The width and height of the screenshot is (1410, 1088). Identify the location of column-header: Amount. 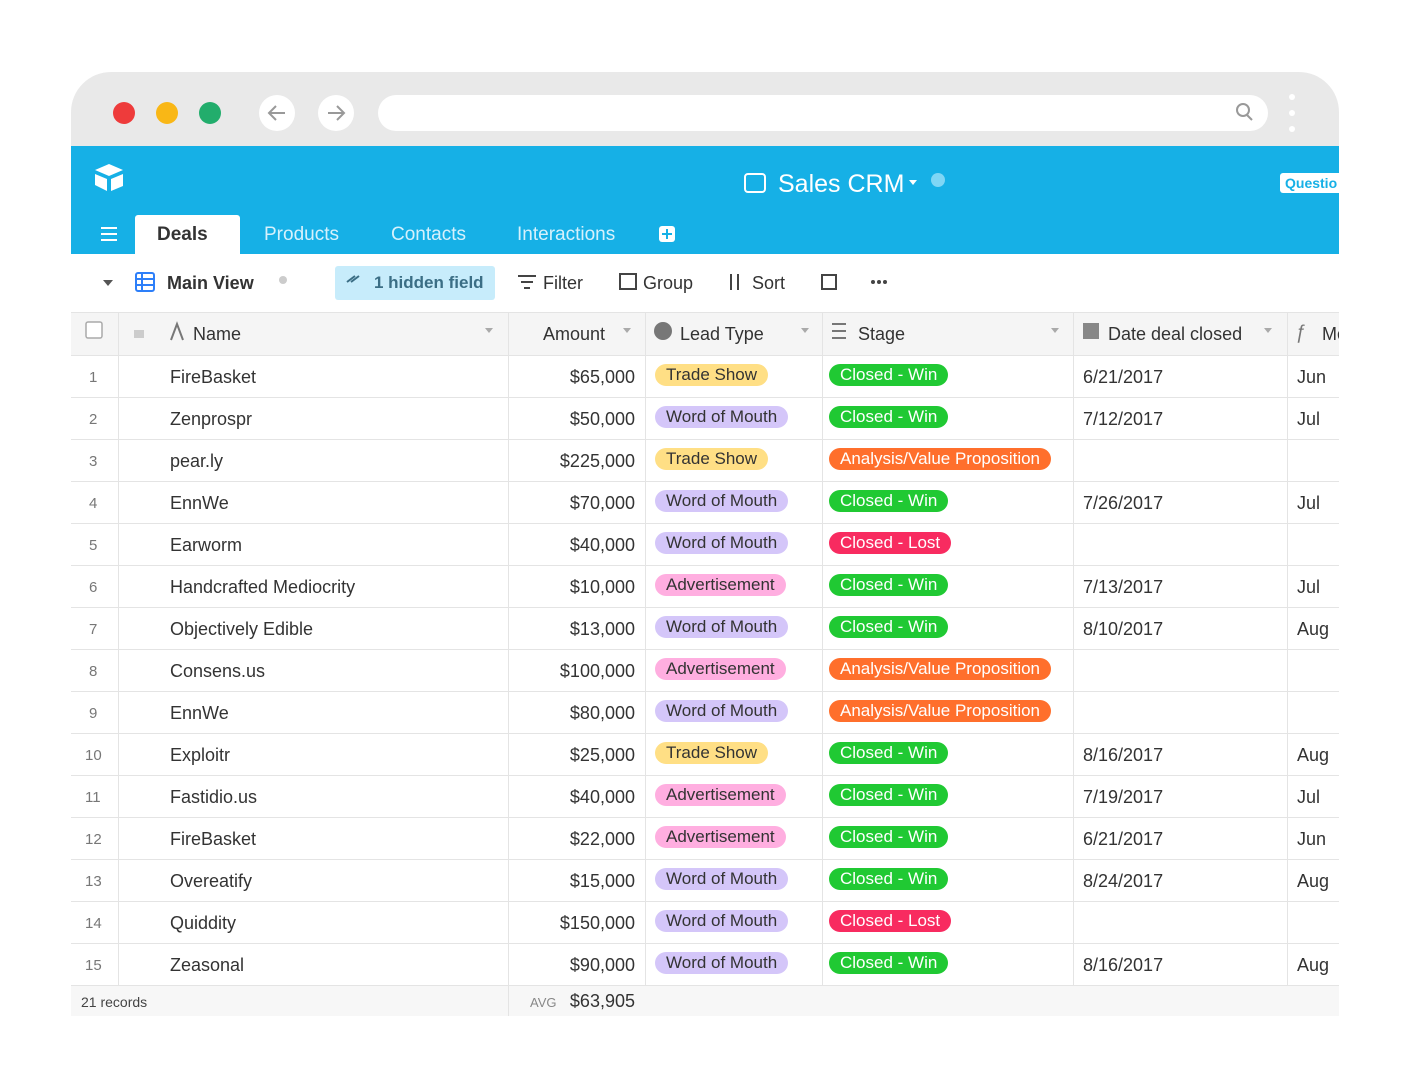
(574, 334).